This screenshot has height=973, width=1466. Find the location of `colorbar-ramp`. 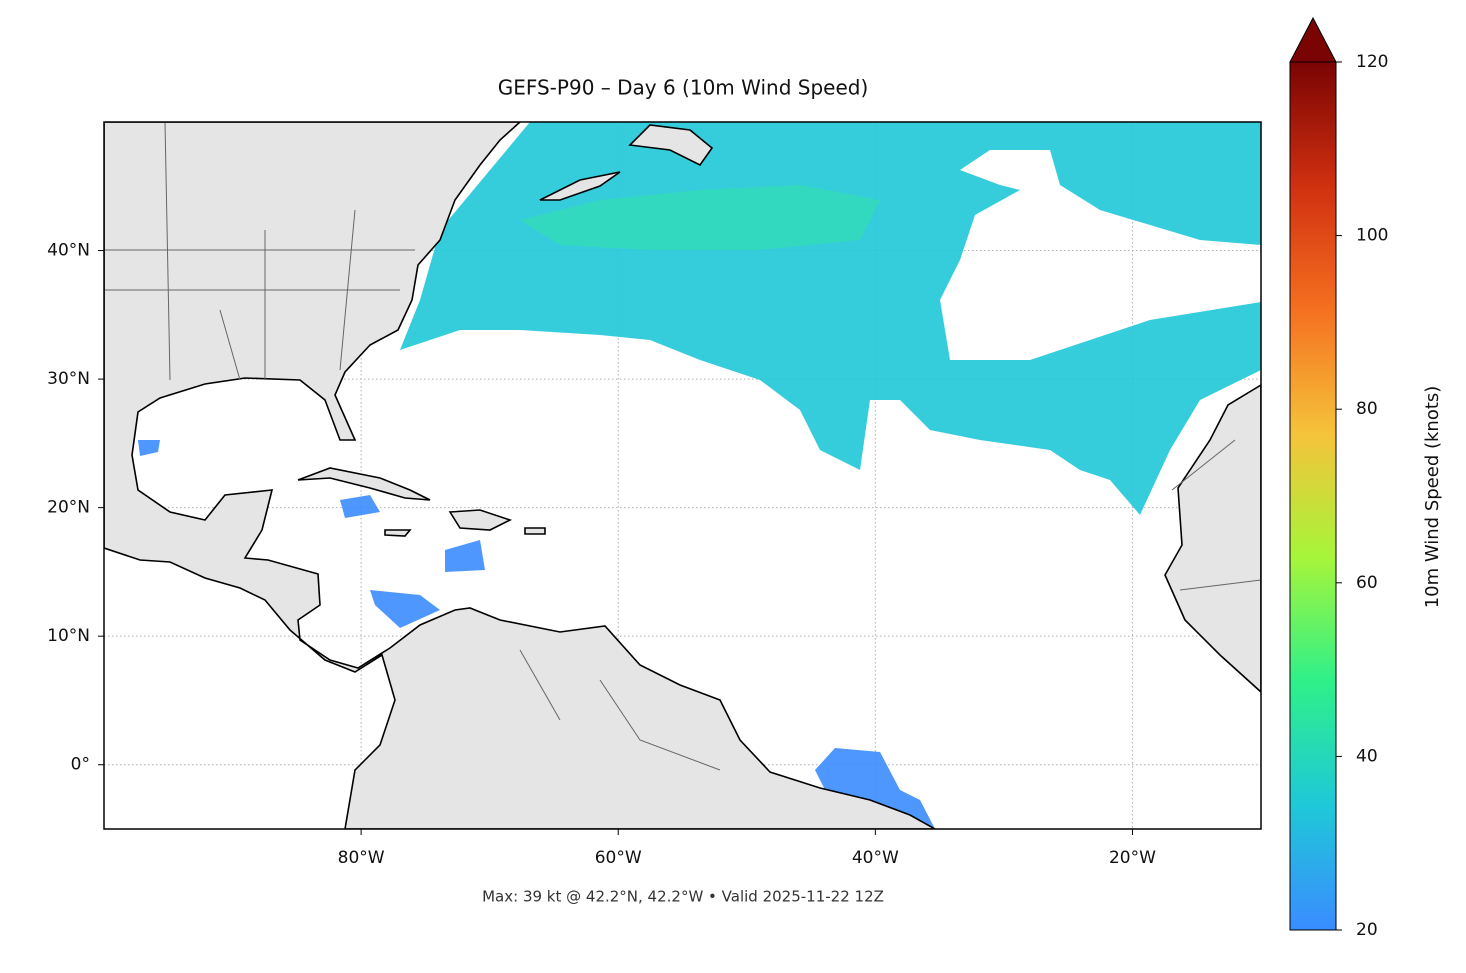

colorbar-ramp is located at coordinates (1313, 496).